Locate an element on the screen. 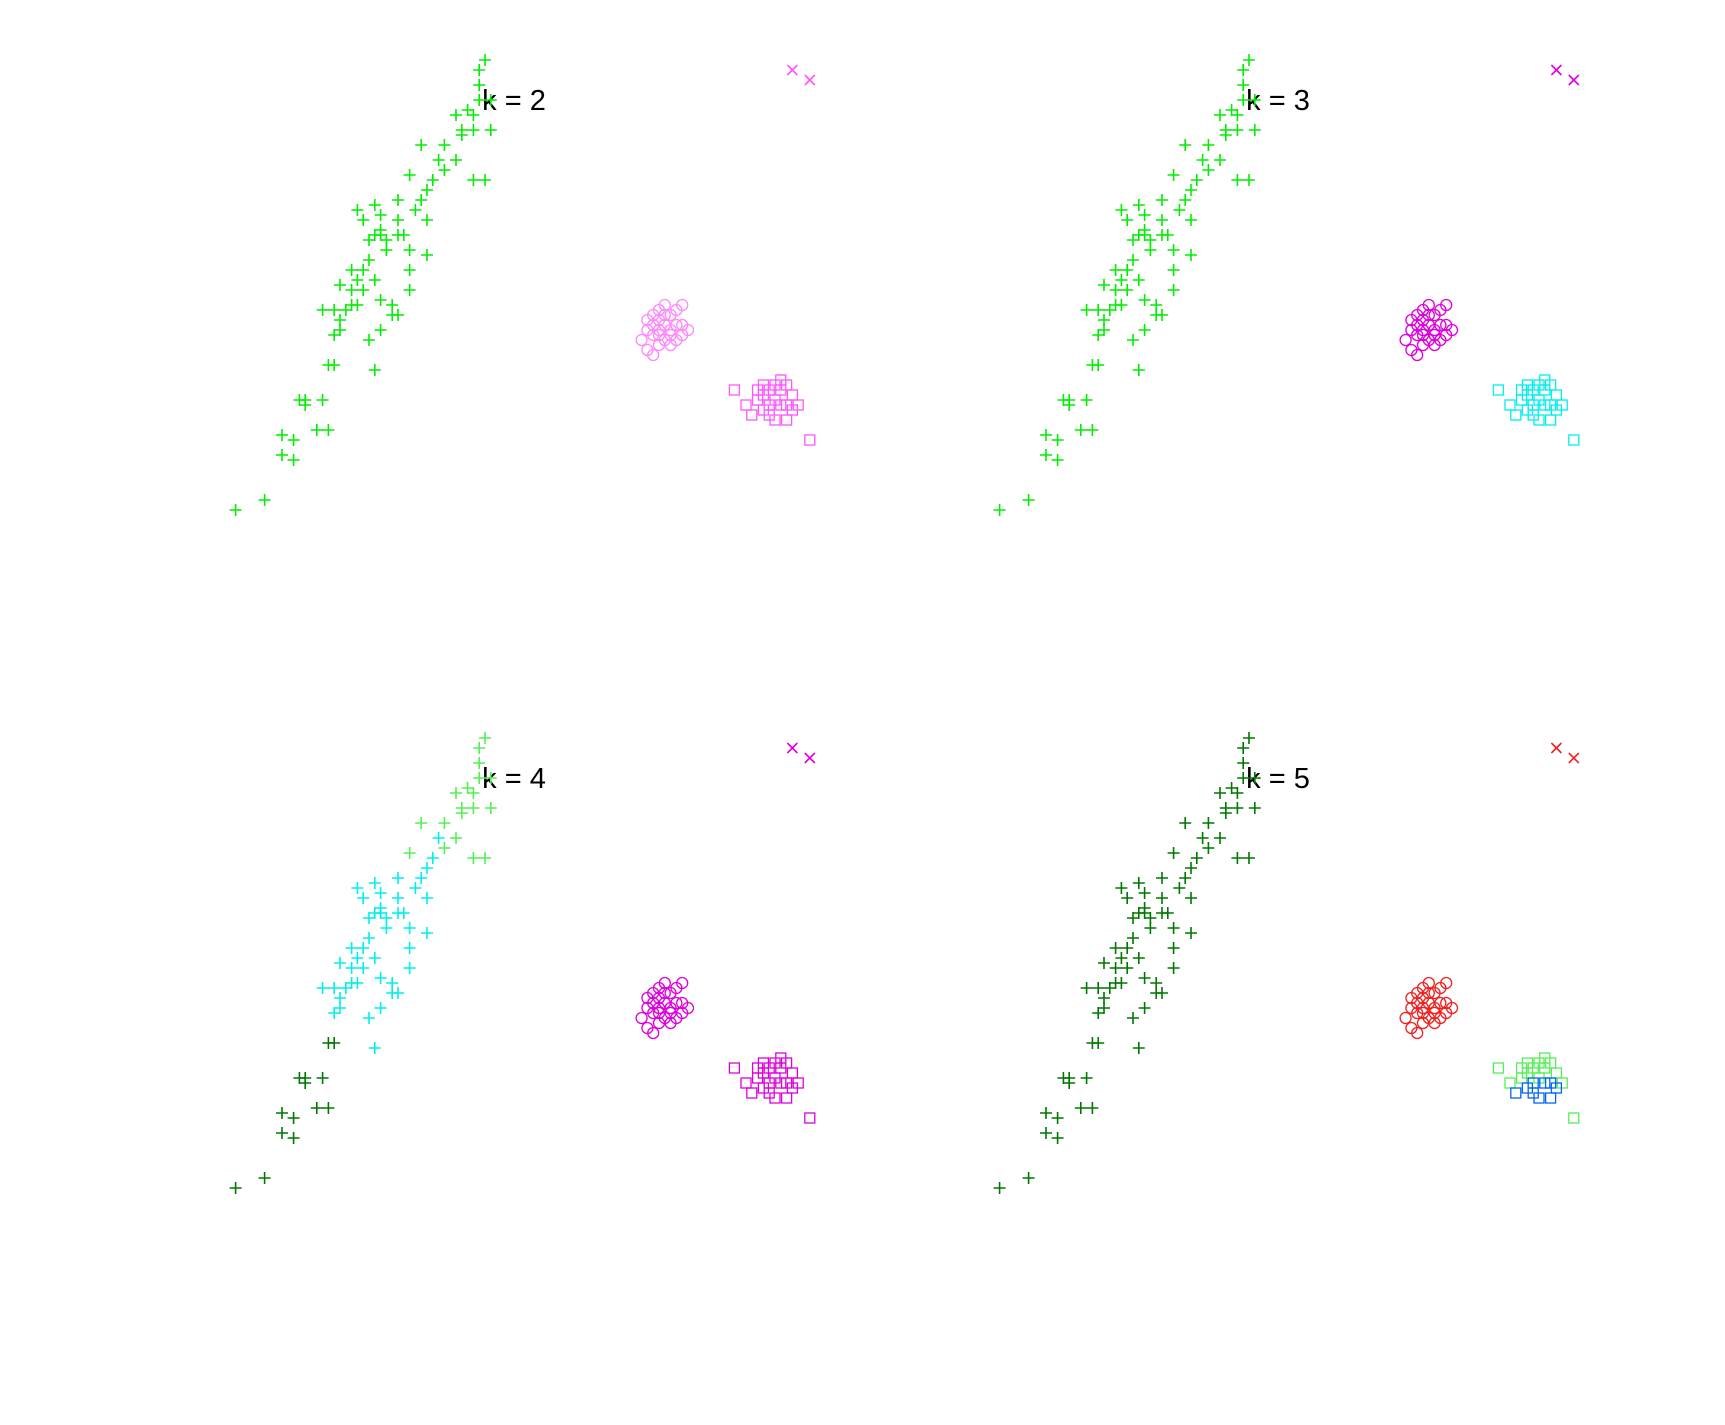 The image size is (1725, 1425). plot-area is located at coordinates (1286, 963).